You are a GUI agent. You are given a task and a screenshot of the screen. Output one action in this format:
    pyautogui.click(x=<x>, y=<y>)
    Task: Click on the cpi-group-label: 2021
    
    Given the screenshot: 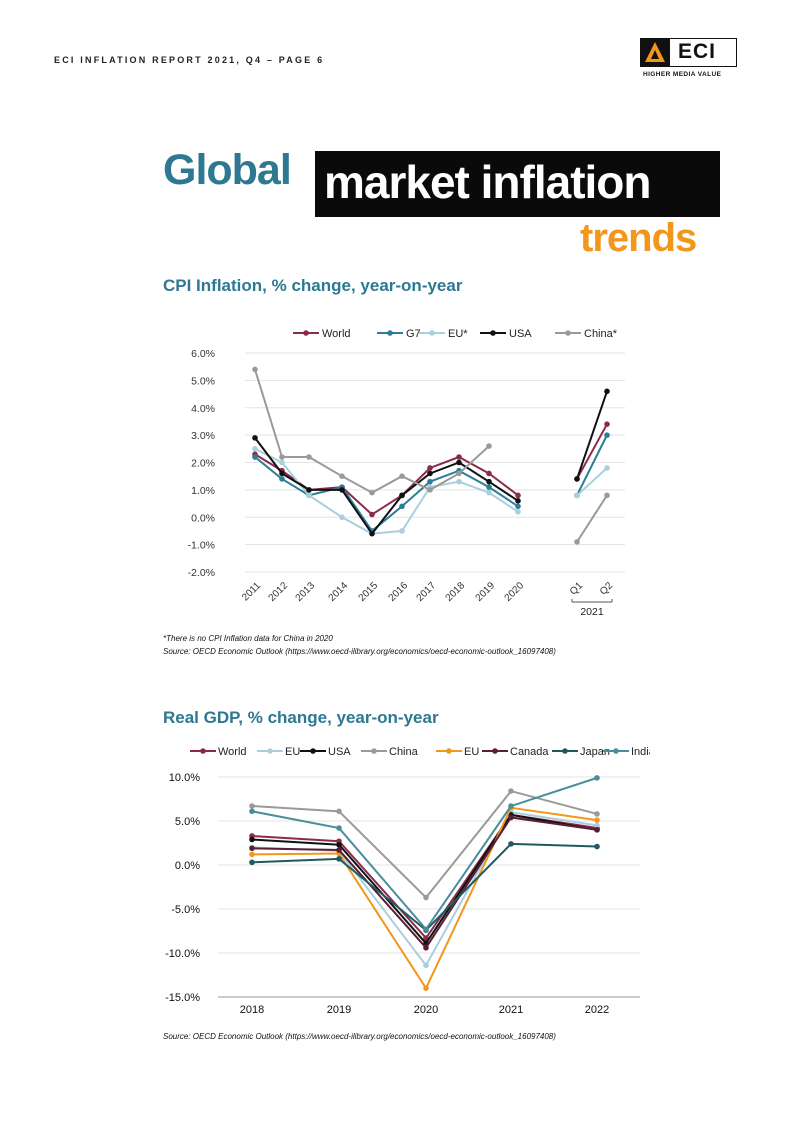 What is the action you would take?
    pyautogui.click(x=592, y=612)
    